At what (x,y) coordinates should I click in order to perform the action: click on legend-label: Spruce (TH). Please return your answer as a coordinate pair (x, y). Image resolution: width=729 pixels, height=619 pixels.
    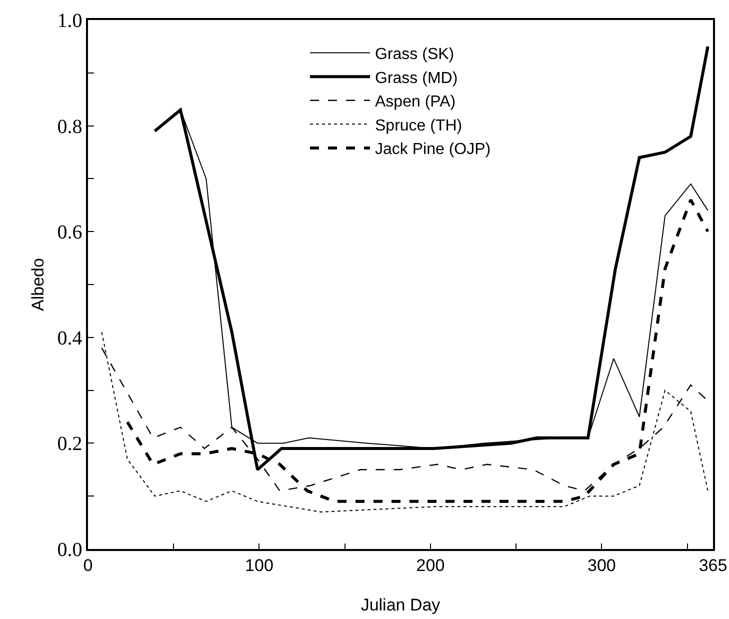
    Looking at the image, I should click on (418, 125).